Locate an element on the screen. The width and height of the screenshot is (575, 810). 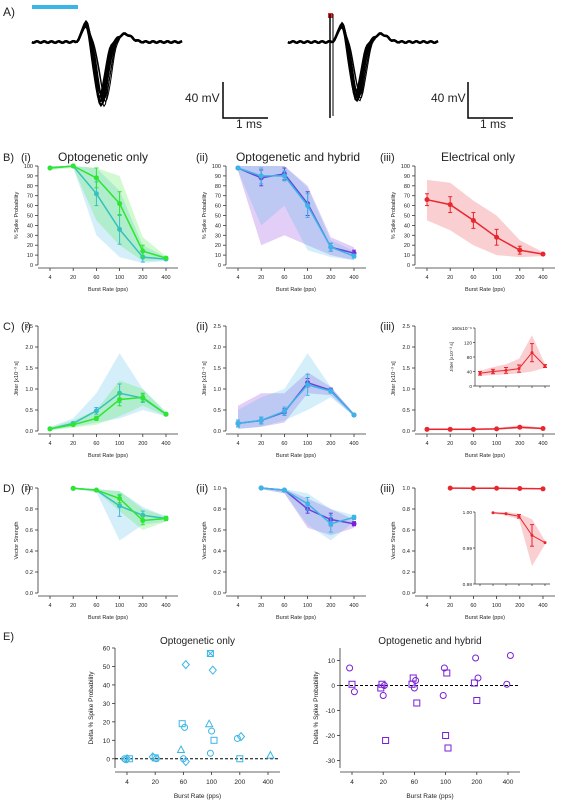
panel-letter-d: D) is located at coordinates (9, 489).